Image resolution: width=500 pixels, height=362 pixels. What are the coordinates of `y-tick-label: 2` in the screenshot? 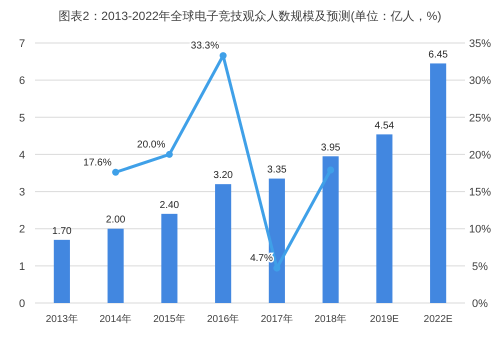 It's located at (22, 230).